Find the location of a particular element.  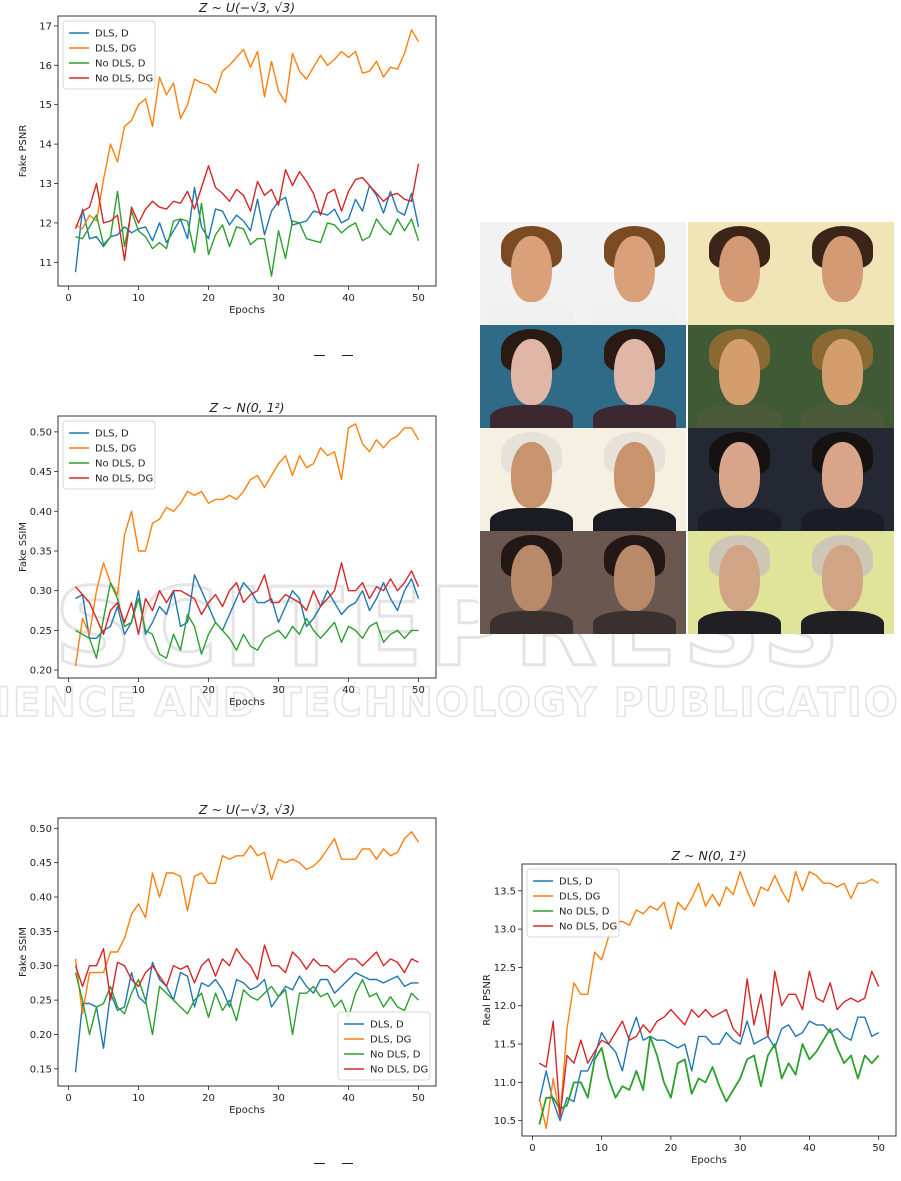

y-tick-label: 14 is located at coordinates (45, 145).